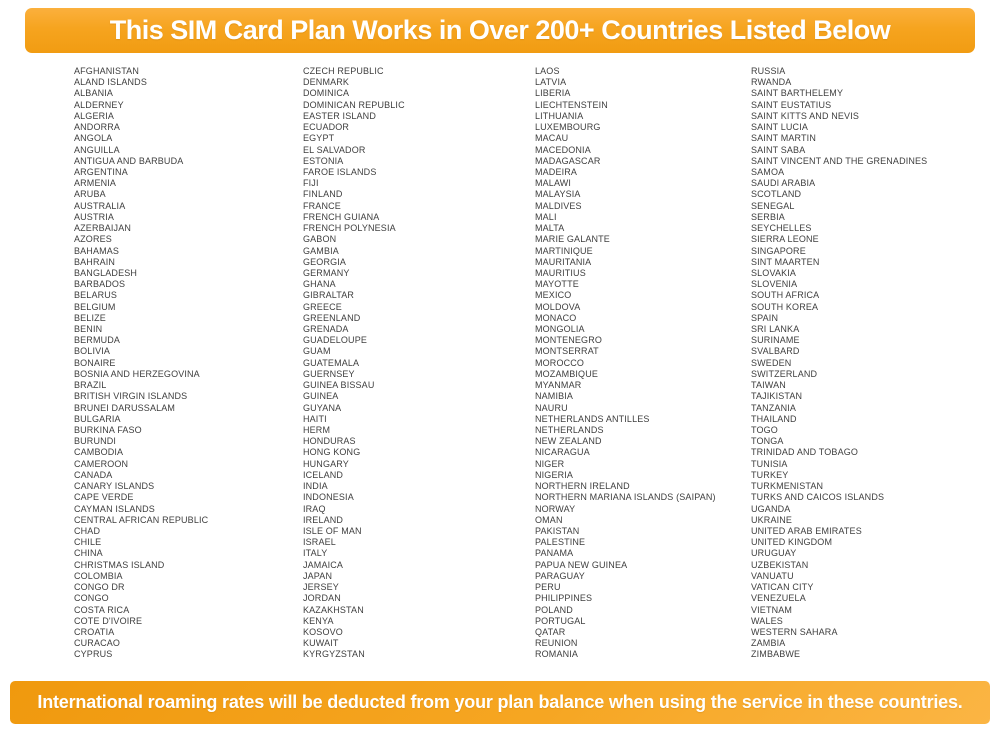 The height and width of the screenshot is (733, 1000). Describe the element at coordinates (772, 519) in the screenshot. I see `country-item: UKRAINE` at that location.